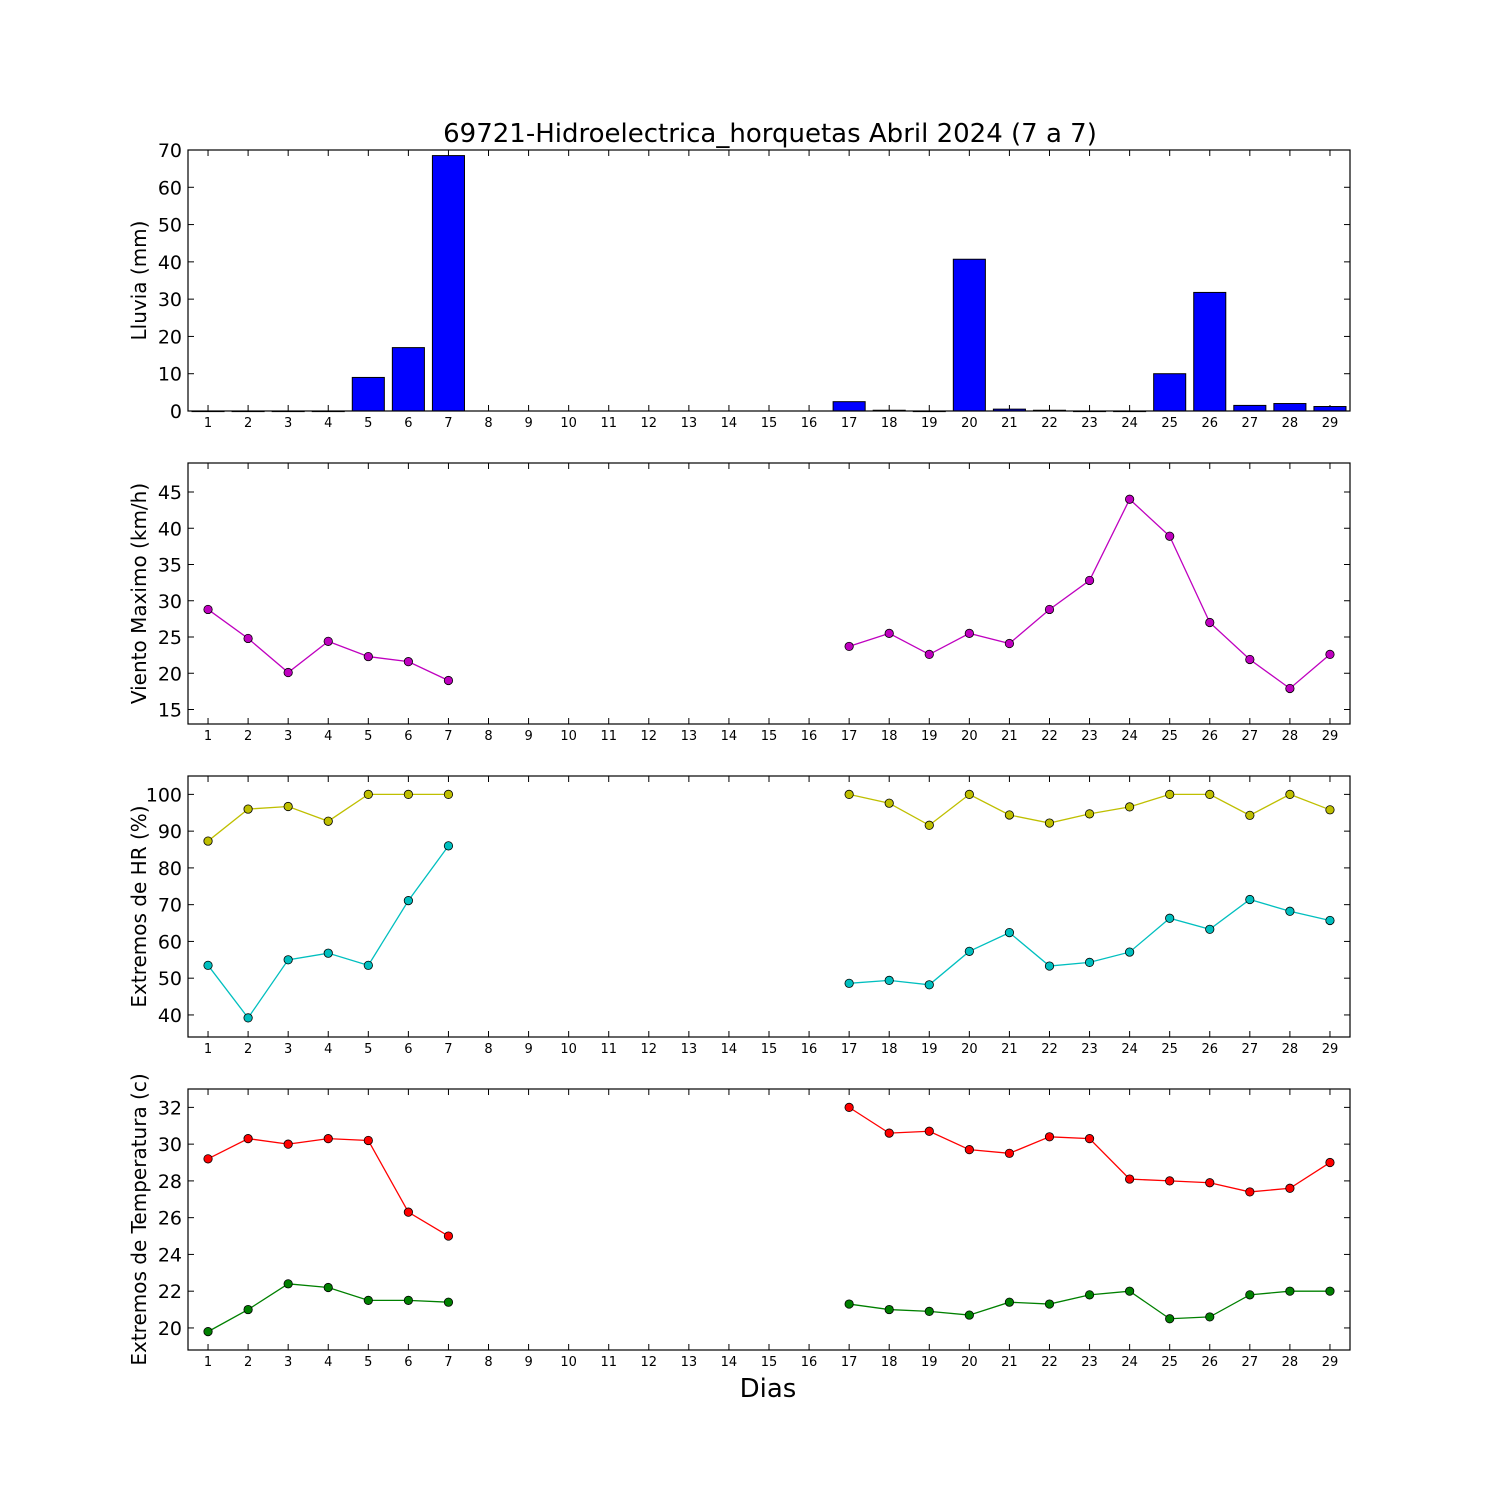  I want to click on y-axis-label-viento: Viento Maximo (km/h), so click(139, 593).